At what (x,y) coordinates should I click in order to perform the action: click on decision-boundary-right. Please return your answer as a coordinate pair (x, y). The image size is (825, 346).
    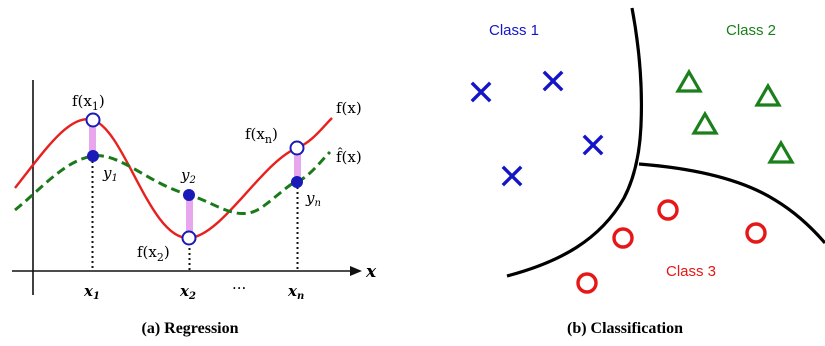
    Looking at the image, I should click on (731, 203).